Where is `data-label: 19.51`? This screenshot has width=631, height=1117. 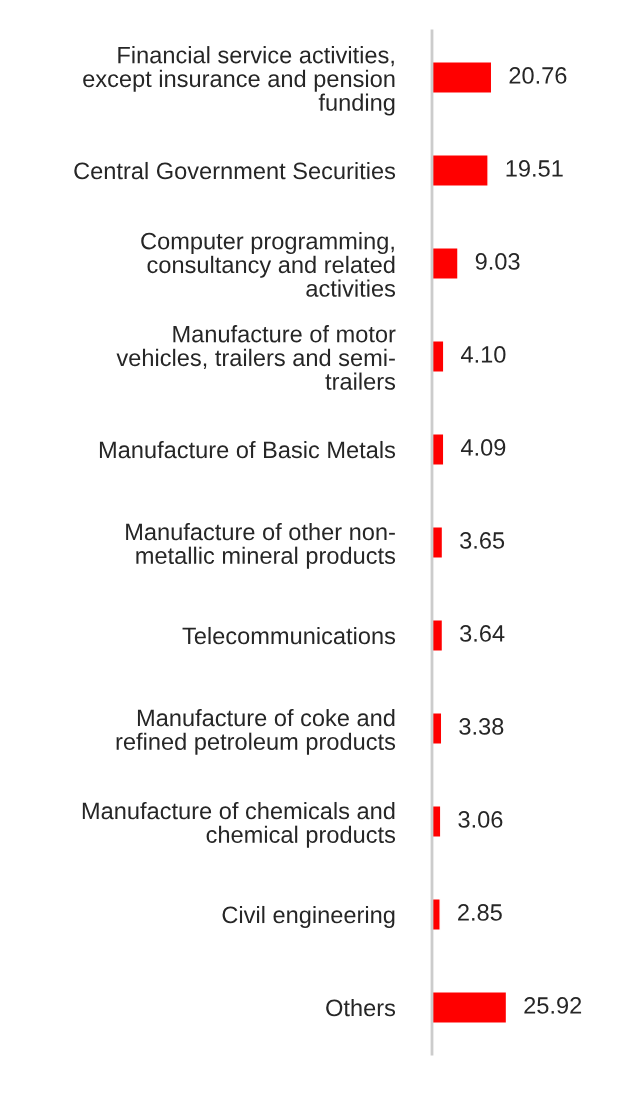
data-label: 19.51 is located at coordinates (534, 168).